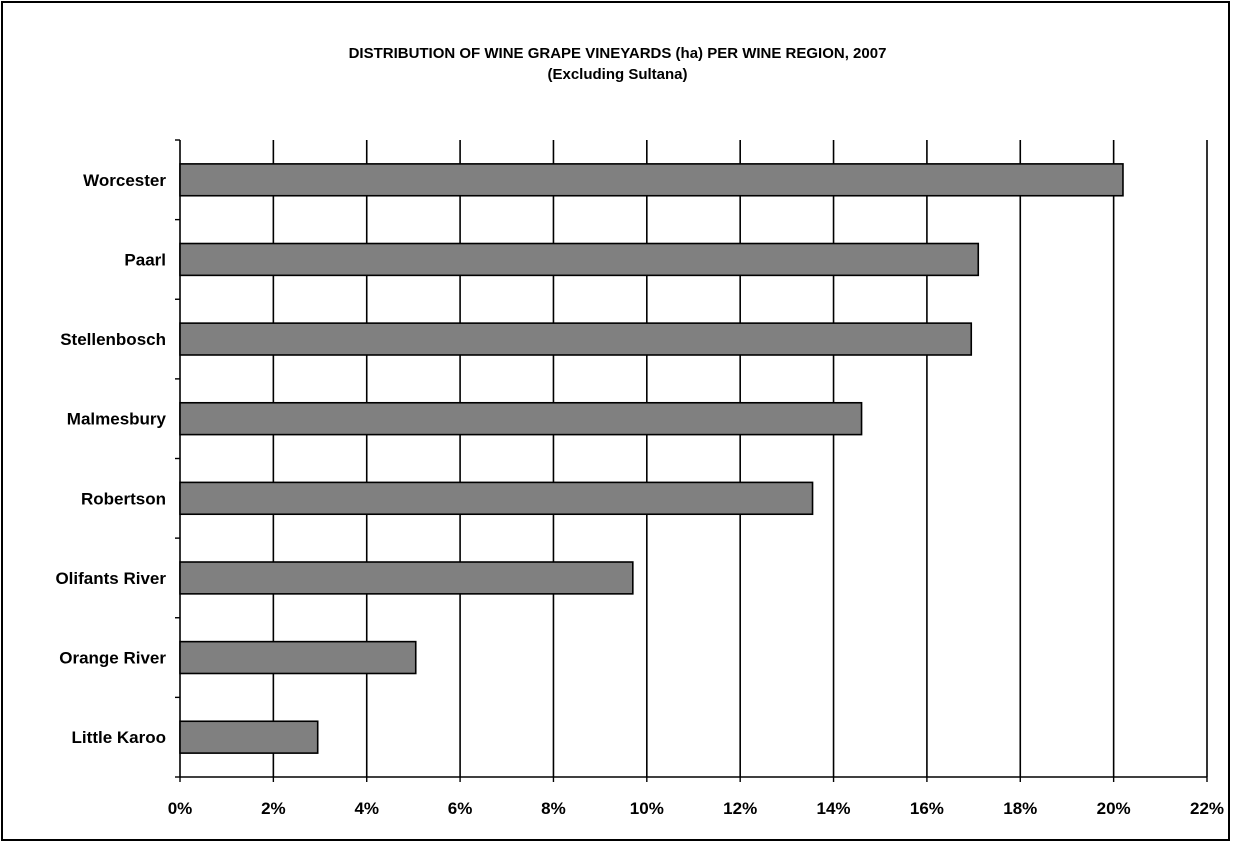  Describe the element at coordinates (496, 498) in the screenshot. I see `bar-robertson` at that location.